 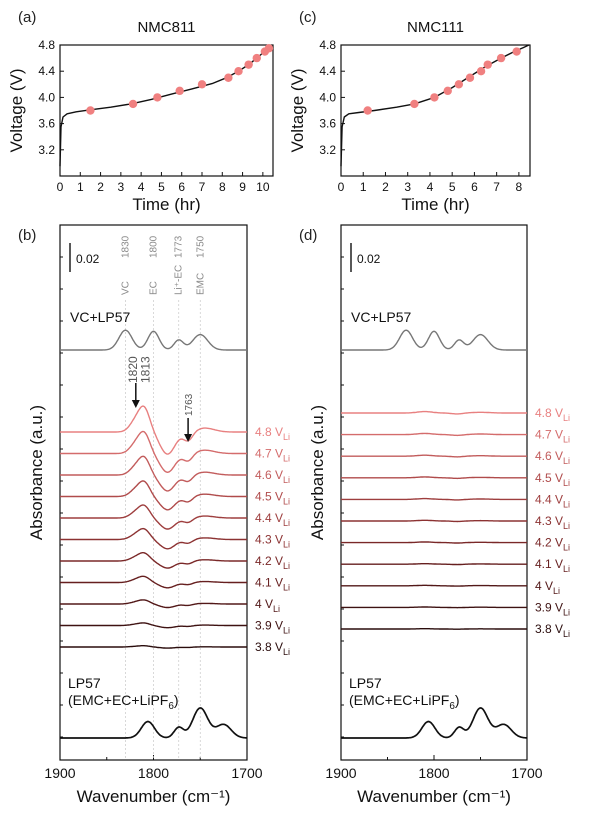 What do you see at coordinates (27, 235) in the screenshot?
I see `panel-letter: (b)` at bounding box center [27, 235].